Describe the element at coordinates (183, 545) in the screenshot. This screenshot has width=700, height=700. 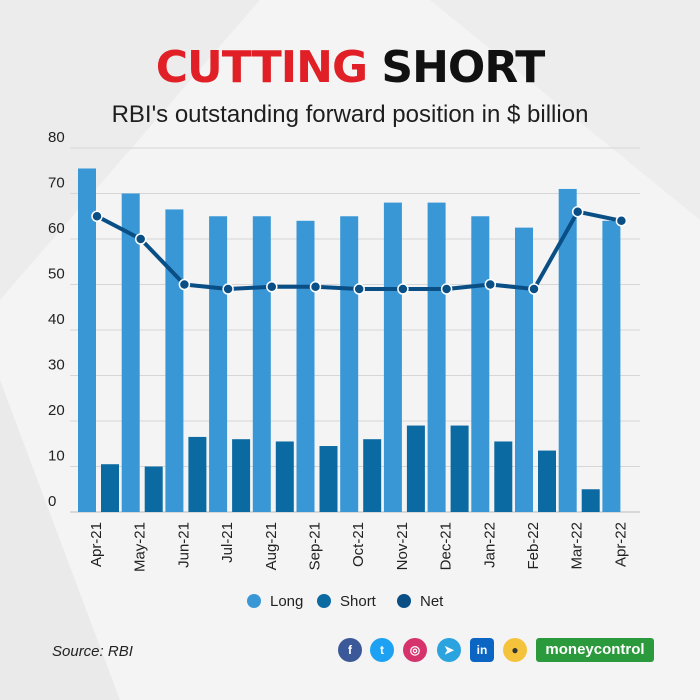
I see `x-tick-label: Jun-21` at that location.